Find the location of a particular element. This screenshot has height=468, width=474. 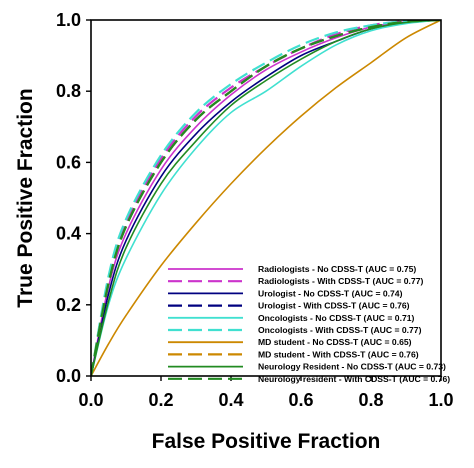

legend-label: Oncologists - With CDSS-T (AUC = 0.77) is located at coordinates (340, 330).